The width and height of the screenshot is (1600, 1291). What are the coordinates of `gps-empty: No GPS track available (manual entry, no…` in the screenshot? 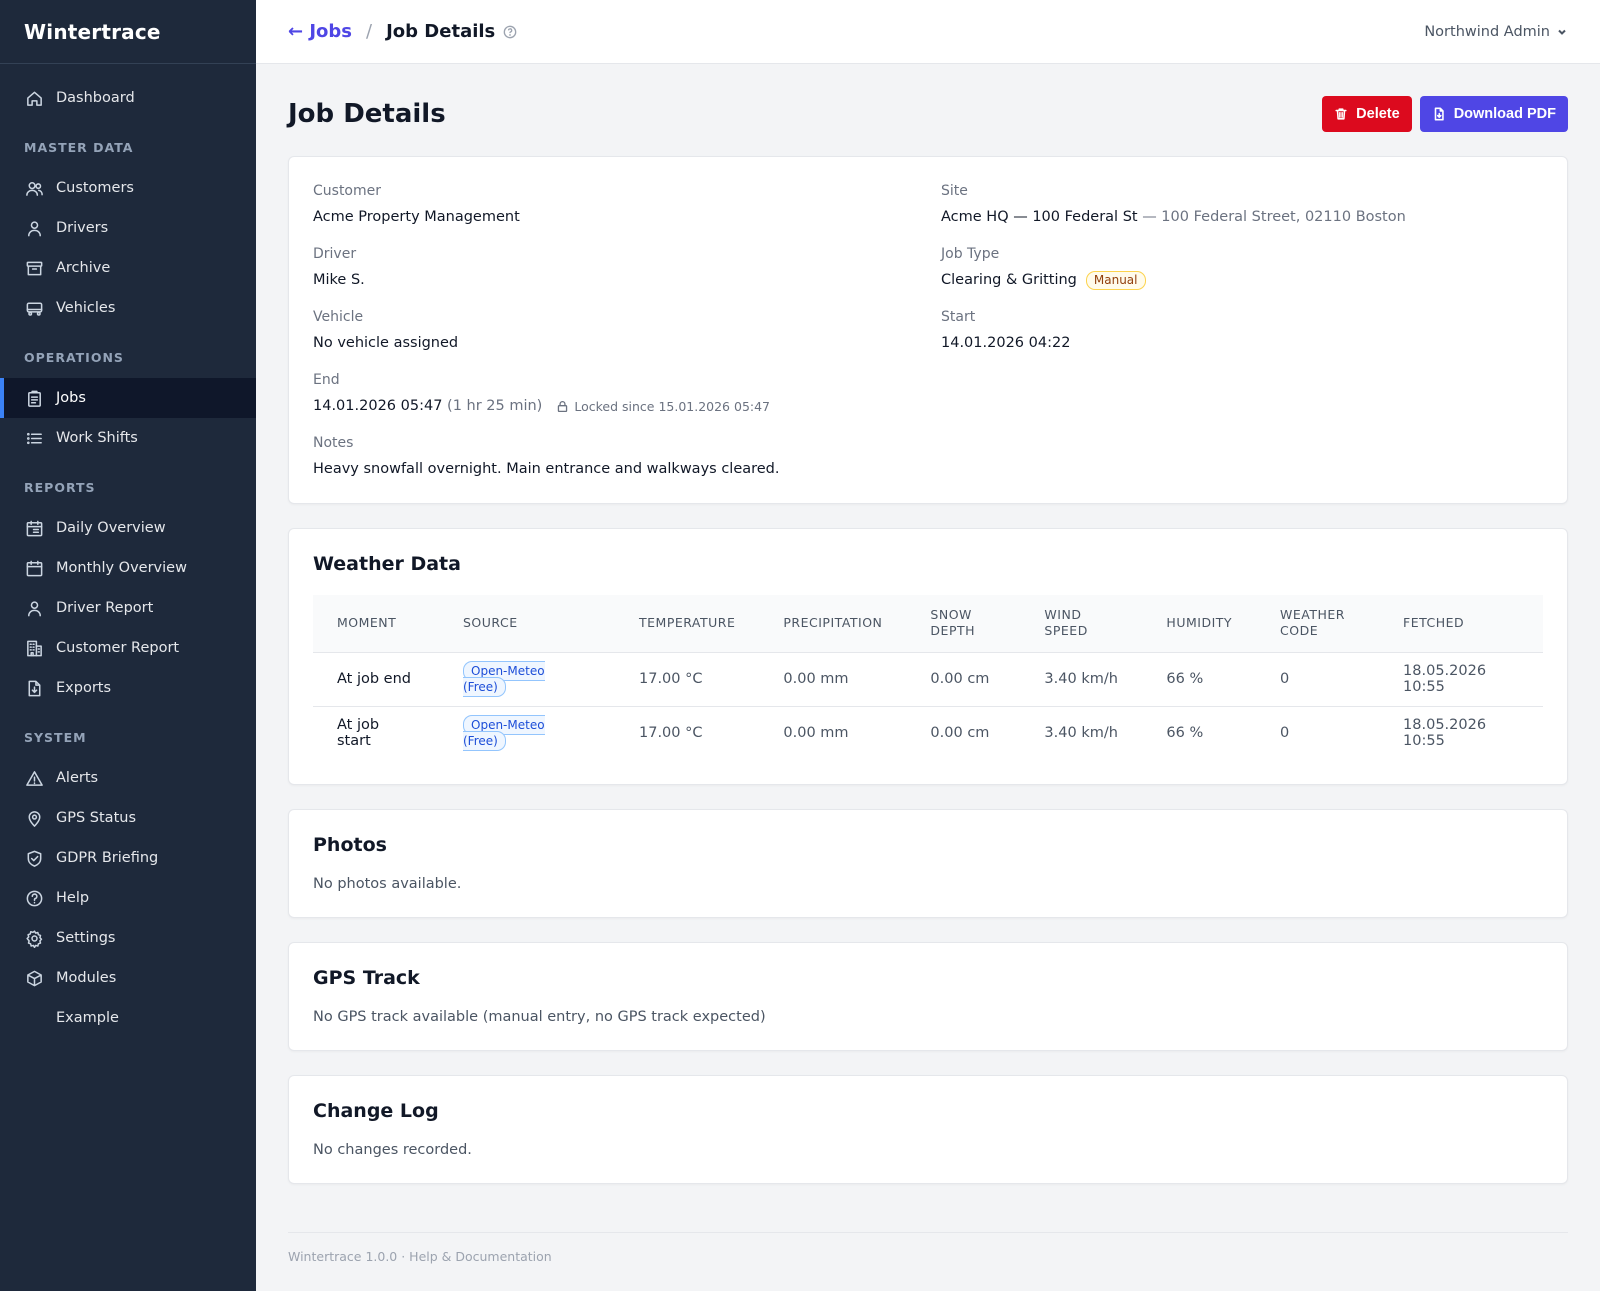 It's located at (539, 1017).